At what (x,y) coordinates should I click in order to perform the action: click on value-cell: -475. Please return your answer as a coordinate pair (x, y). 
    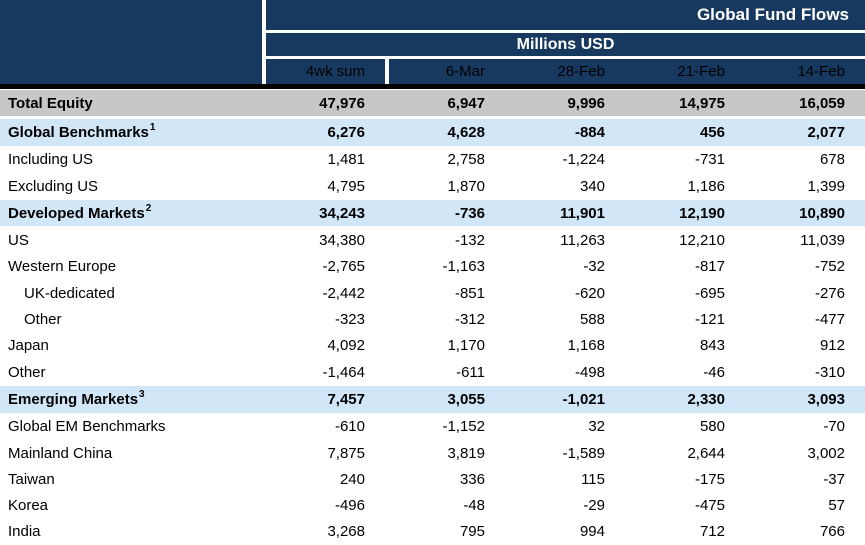
    Looking at the image, I should click on (709, 506).